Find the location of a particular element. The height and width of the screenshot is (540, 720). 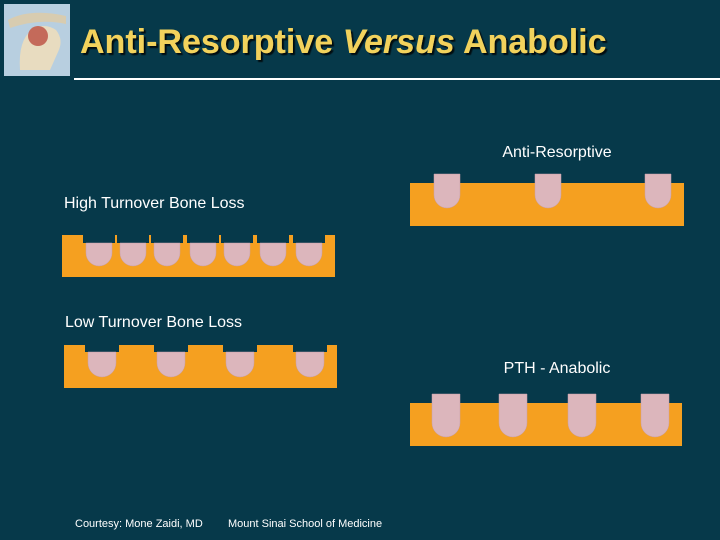

footer-institution: Mount Sinai School of Medicine is located at coordinates (305, 524).